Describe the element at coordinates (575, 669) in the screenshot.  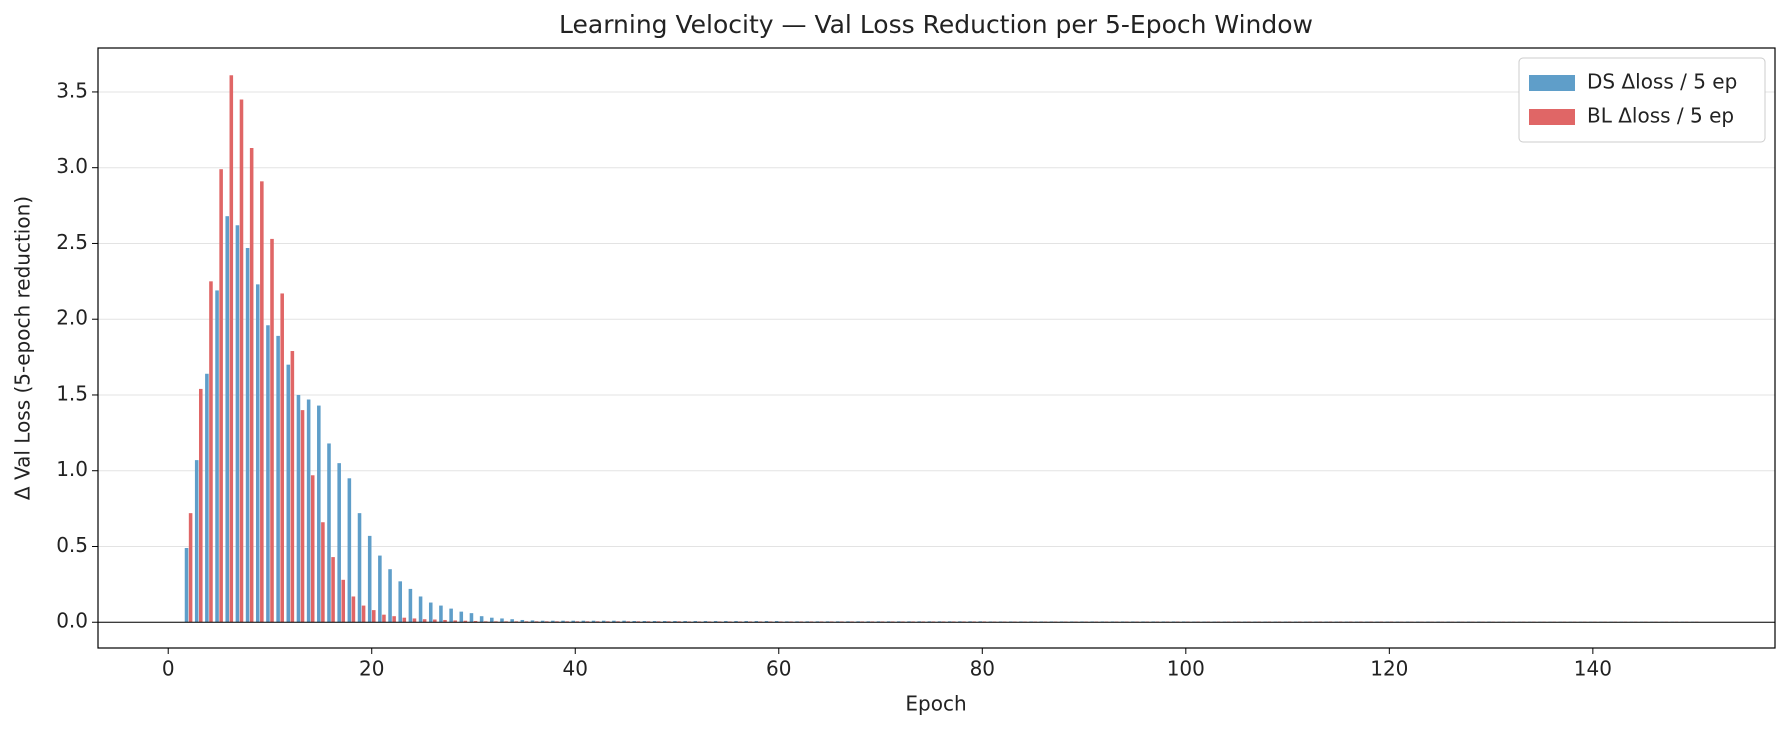
I see `x-tick-label: 40` at that location.